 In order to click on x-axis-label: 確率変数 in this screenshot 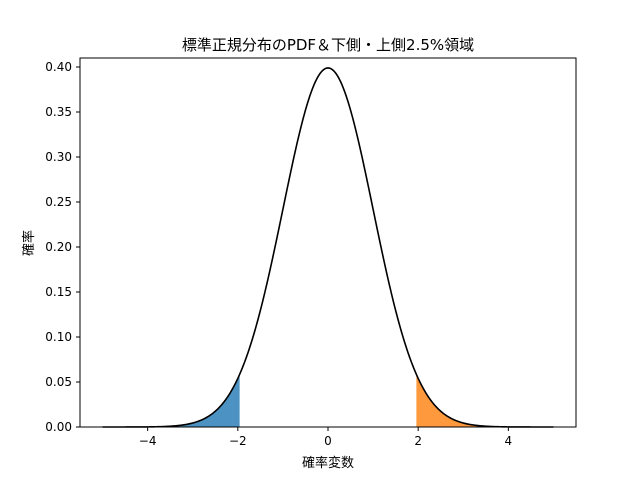, I will do `click(328, 463)`.